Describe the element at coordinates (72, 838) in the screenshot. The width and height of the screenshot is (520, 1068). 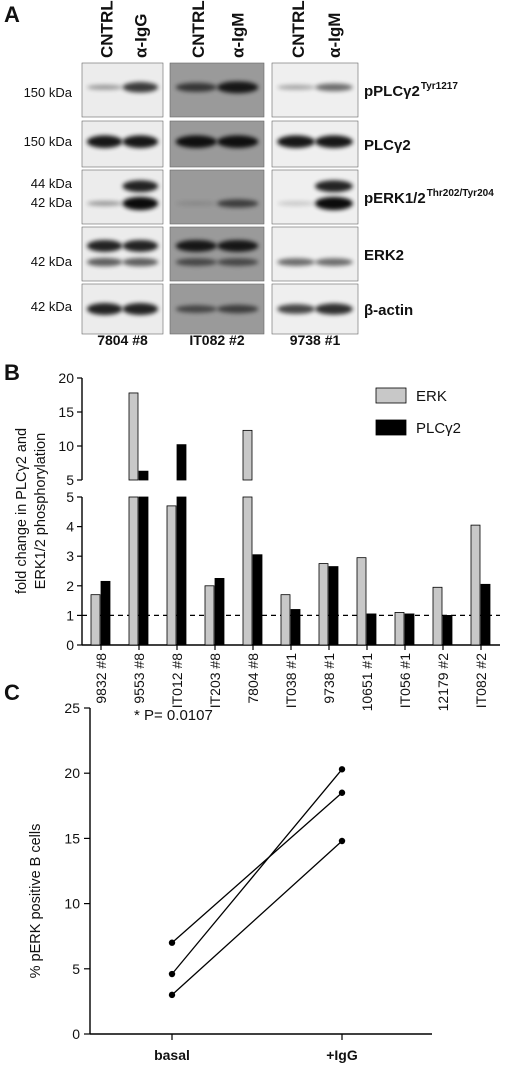
I see `y-tick-label: 15` at that location.